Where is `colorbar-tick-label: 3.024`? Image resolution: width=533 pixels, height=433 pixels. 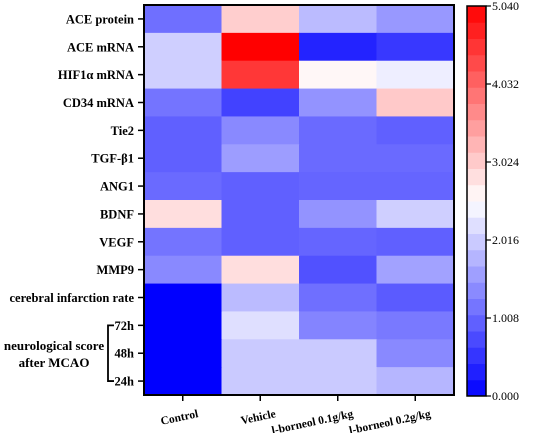 colorbar-tick-label: 3.024 is located at coordinates (505, 162).